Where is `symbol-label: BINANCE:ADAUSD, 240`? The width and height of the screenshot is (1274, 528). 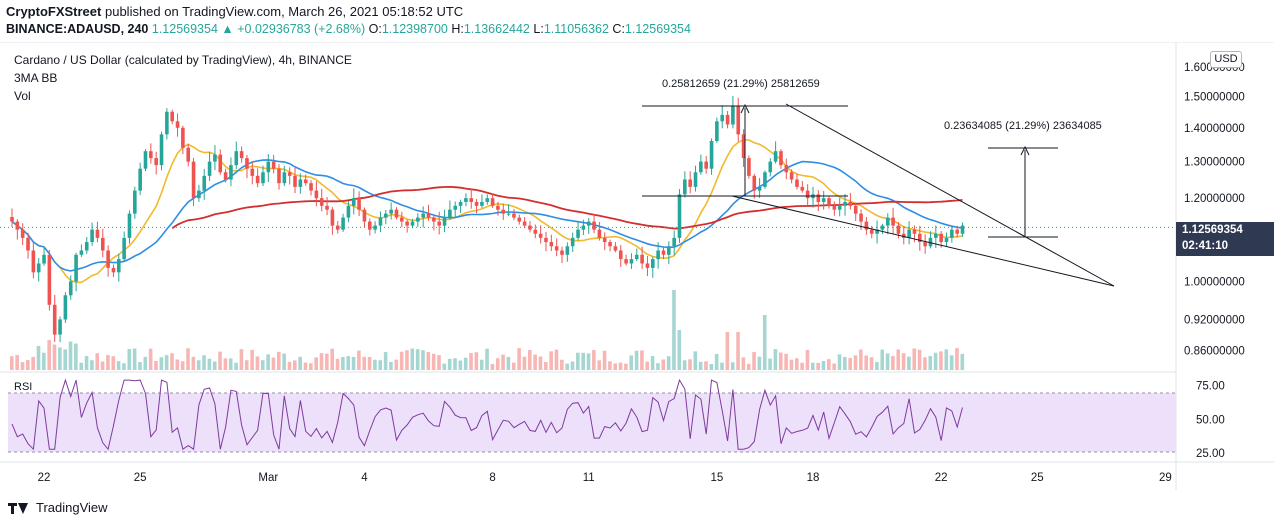
symbol-label: BINANCE:ADAUSD, 240 is located at coordinates (77, 29).